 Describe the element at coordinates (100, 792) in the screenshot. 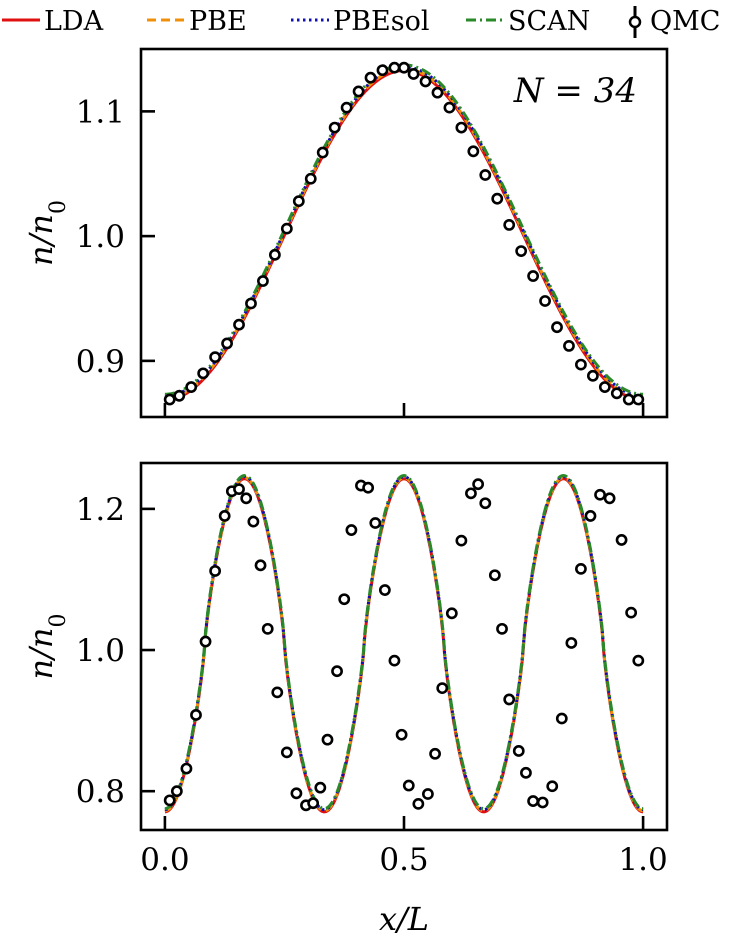

I see `y-tick-label: 0.8` at that location.